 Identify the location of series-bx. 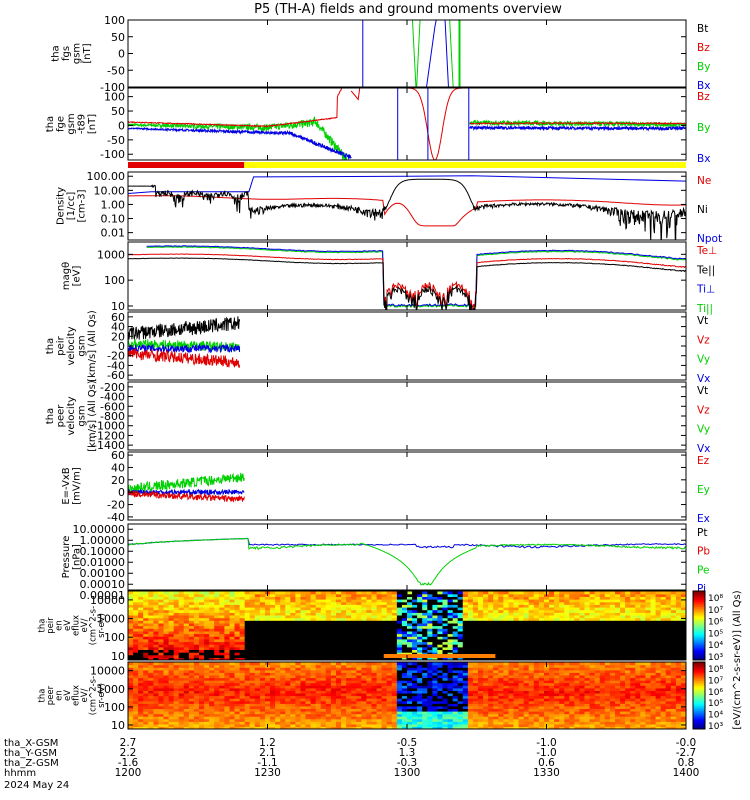
(431, 53).